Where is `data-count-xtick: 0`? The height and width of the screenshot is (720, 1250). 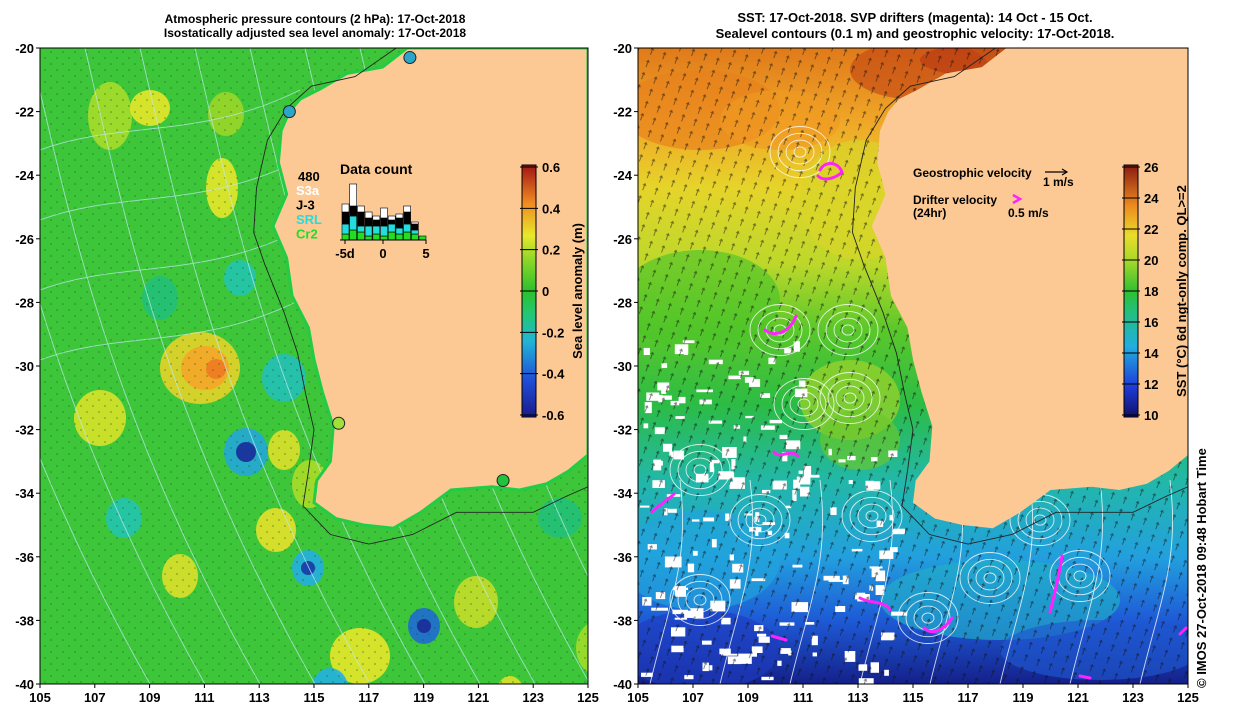 data-count-xtick: 0 is located at coordinates (382, 253).